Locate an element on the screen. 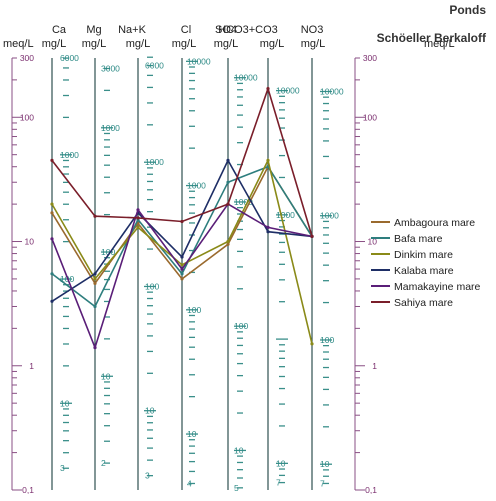 This screenshot has width=496, height=501. axis-unit-5: mg/L is located at coordinates (272, 44).